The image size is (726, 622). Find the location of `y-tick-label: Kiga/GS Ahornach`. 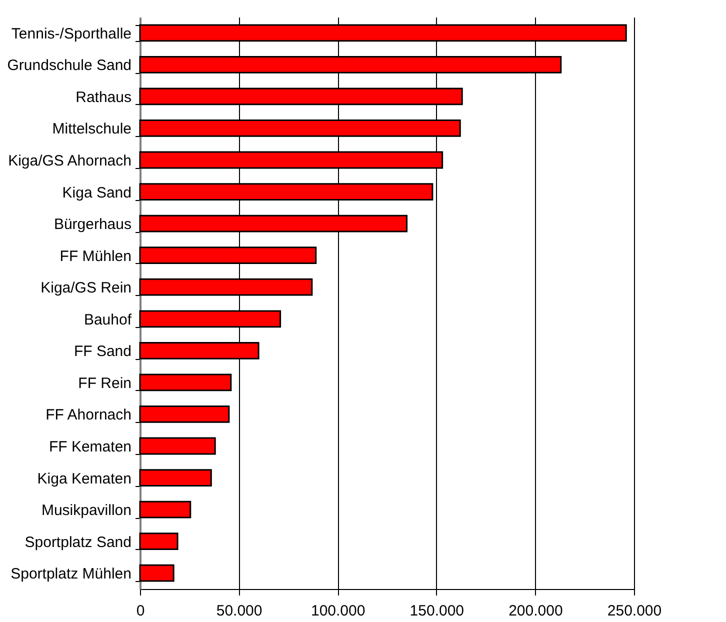

y-tick-label: Kiga/GS Ahornach is located at coordinates (70, 161).